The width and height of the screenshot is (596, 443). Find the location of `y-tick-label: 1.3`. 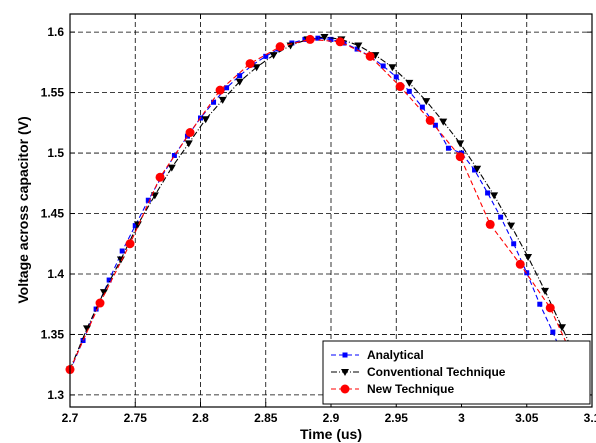

y-tick-label: 1.3 is located at coordinates (55, 395).